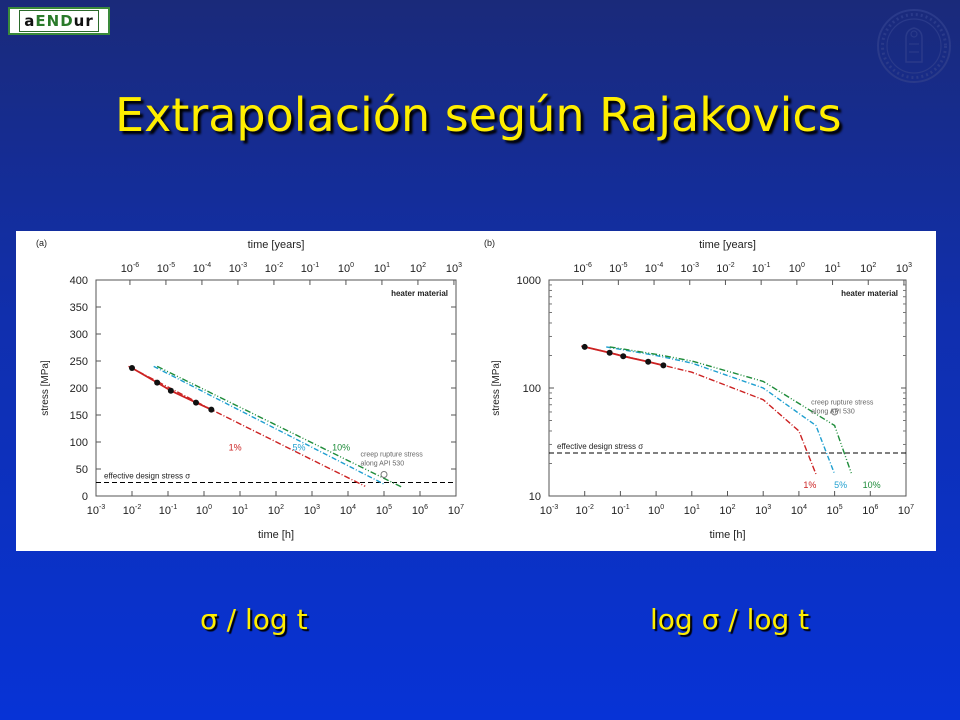 The height and width of the screenshot is (720, 960). I want to click on y-tick-label: 350, so click(79, 308).